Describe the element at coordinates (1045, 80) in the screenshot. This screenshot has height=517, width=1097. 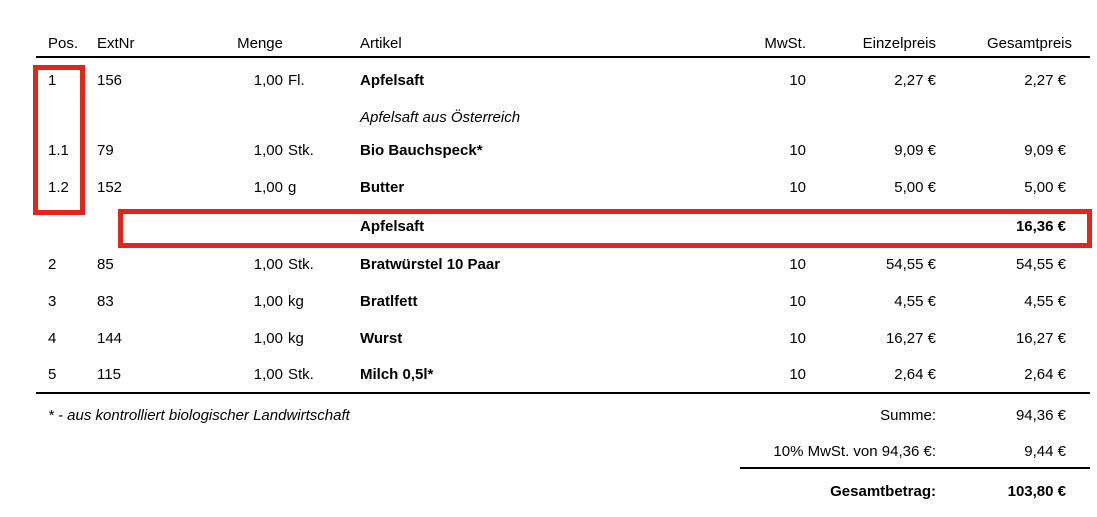
I see `cell-gesamtpreis: 2,27 €` at that location.